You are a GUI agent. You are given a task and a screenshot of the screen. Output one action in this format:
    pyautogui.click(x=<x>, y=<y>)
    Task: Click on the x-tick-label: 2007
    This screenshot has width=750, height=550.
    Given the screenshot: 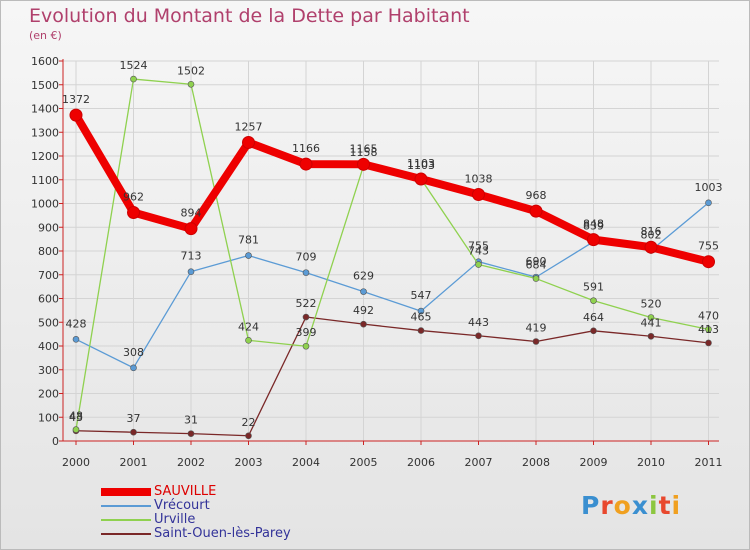 What is the action you would take?
    pyautogui.click(x=479, y=462)
    